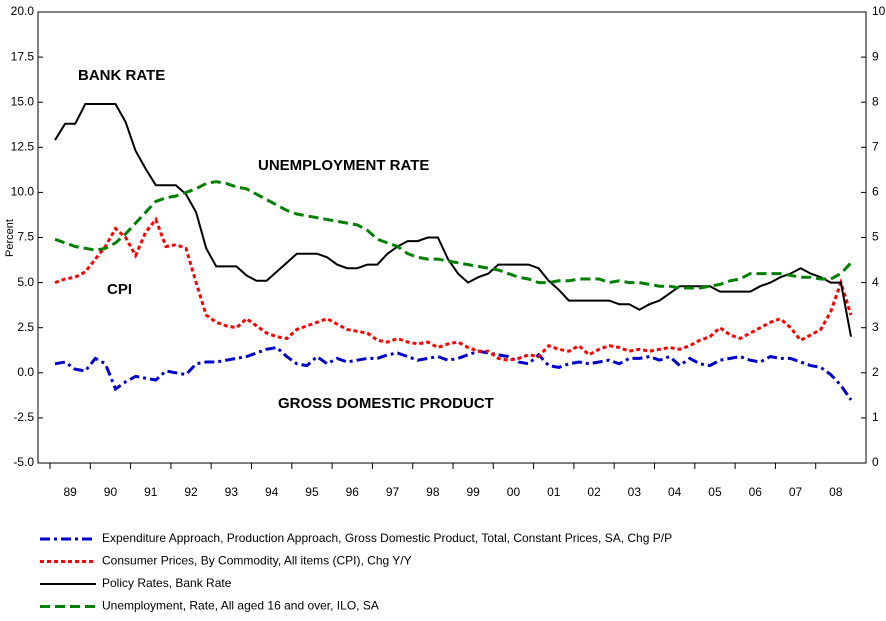 This screenshot has width=886, height=621. Describe the element at coordinates (312, 492) in the screenshot. I see `x-tick-label: 95` at that location.